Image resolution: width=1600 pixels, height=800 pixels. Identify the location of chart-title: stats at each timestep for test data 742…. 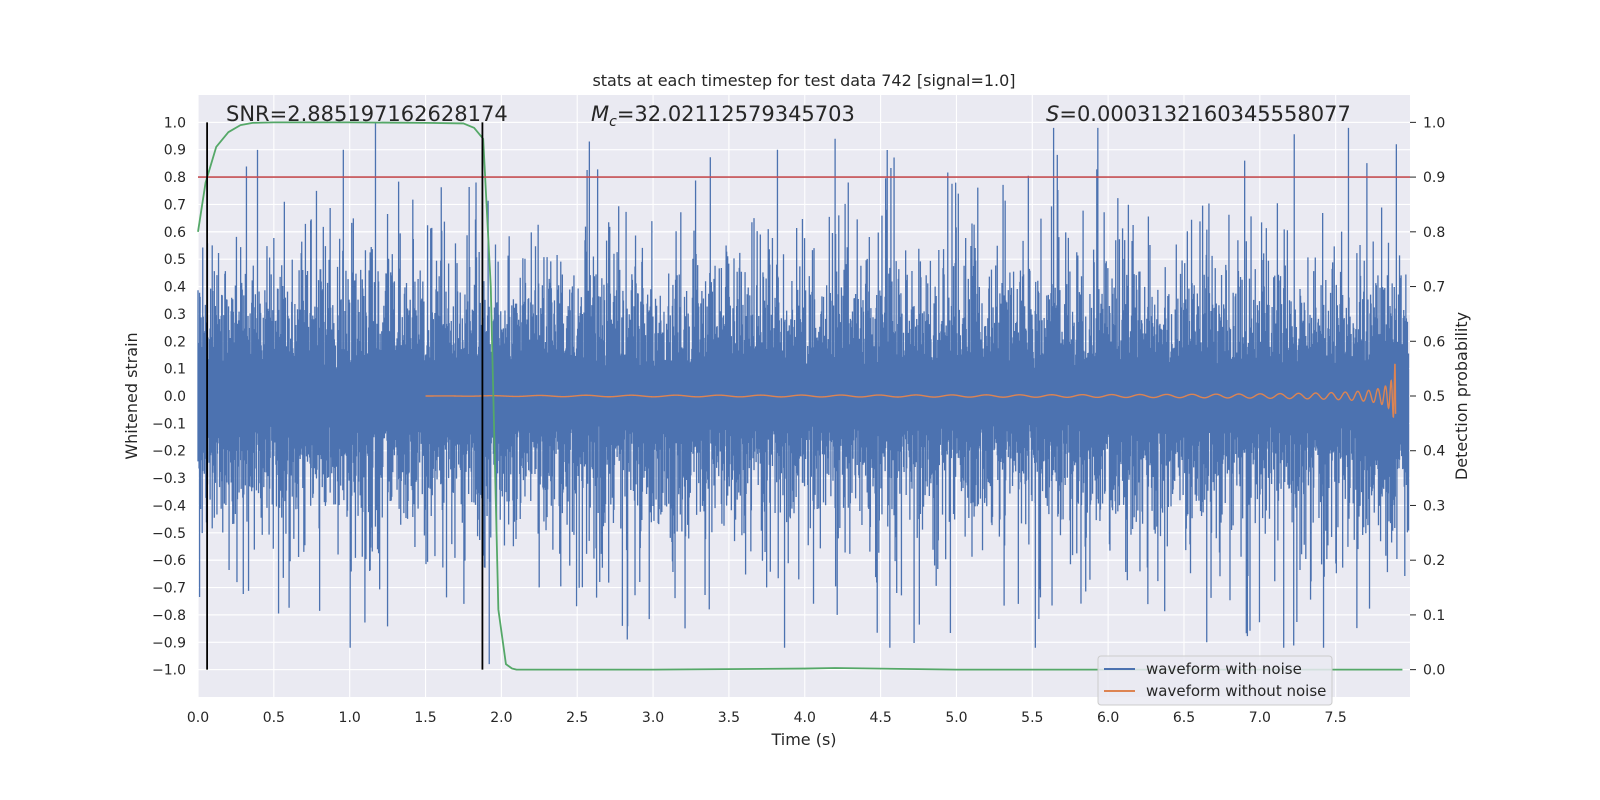
(803, 80).